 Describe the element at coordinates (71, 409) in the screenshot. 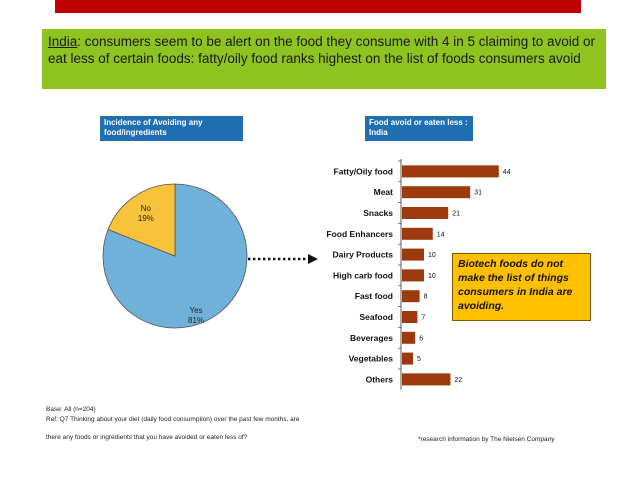

I see `base-note: Base: All (n=204)` at that location.